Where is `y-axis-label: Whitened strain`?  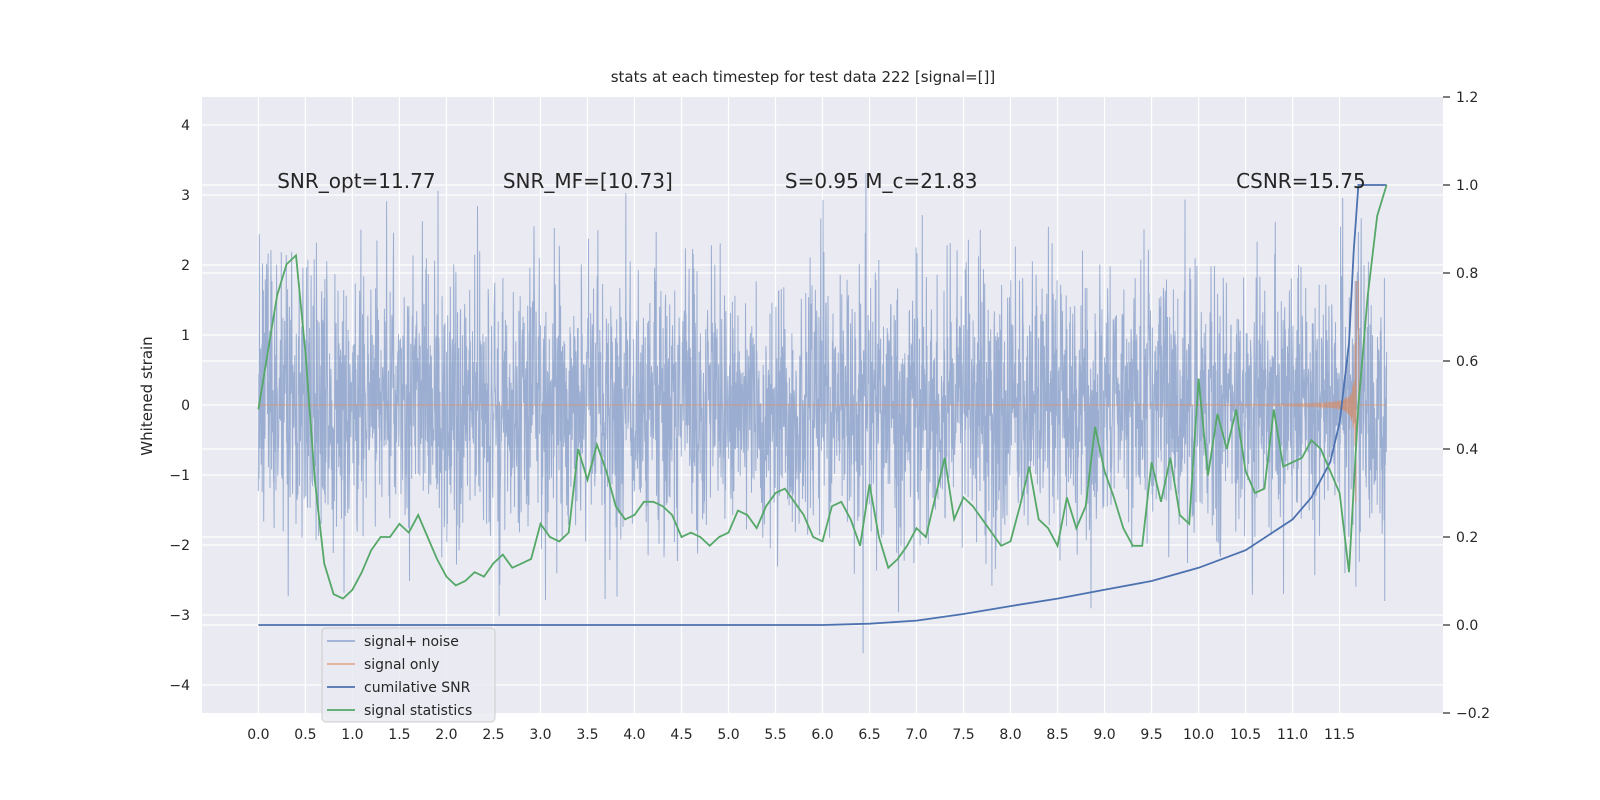
y-axis-label: Whitened strain is located at coordinates (147, 395).